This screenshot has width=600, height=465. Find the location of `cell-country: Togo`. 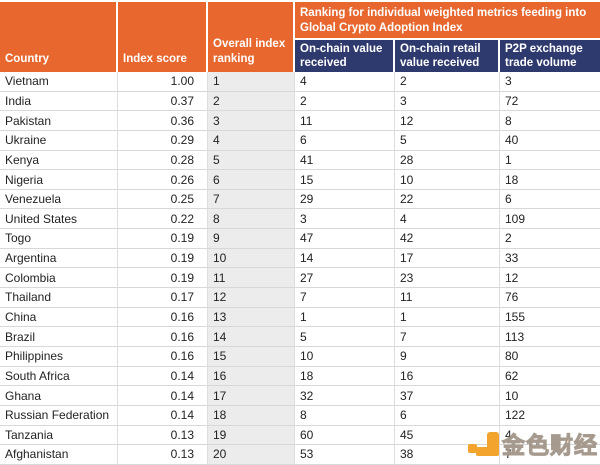

cell-country: Togo is located at coordinates (59, 239).